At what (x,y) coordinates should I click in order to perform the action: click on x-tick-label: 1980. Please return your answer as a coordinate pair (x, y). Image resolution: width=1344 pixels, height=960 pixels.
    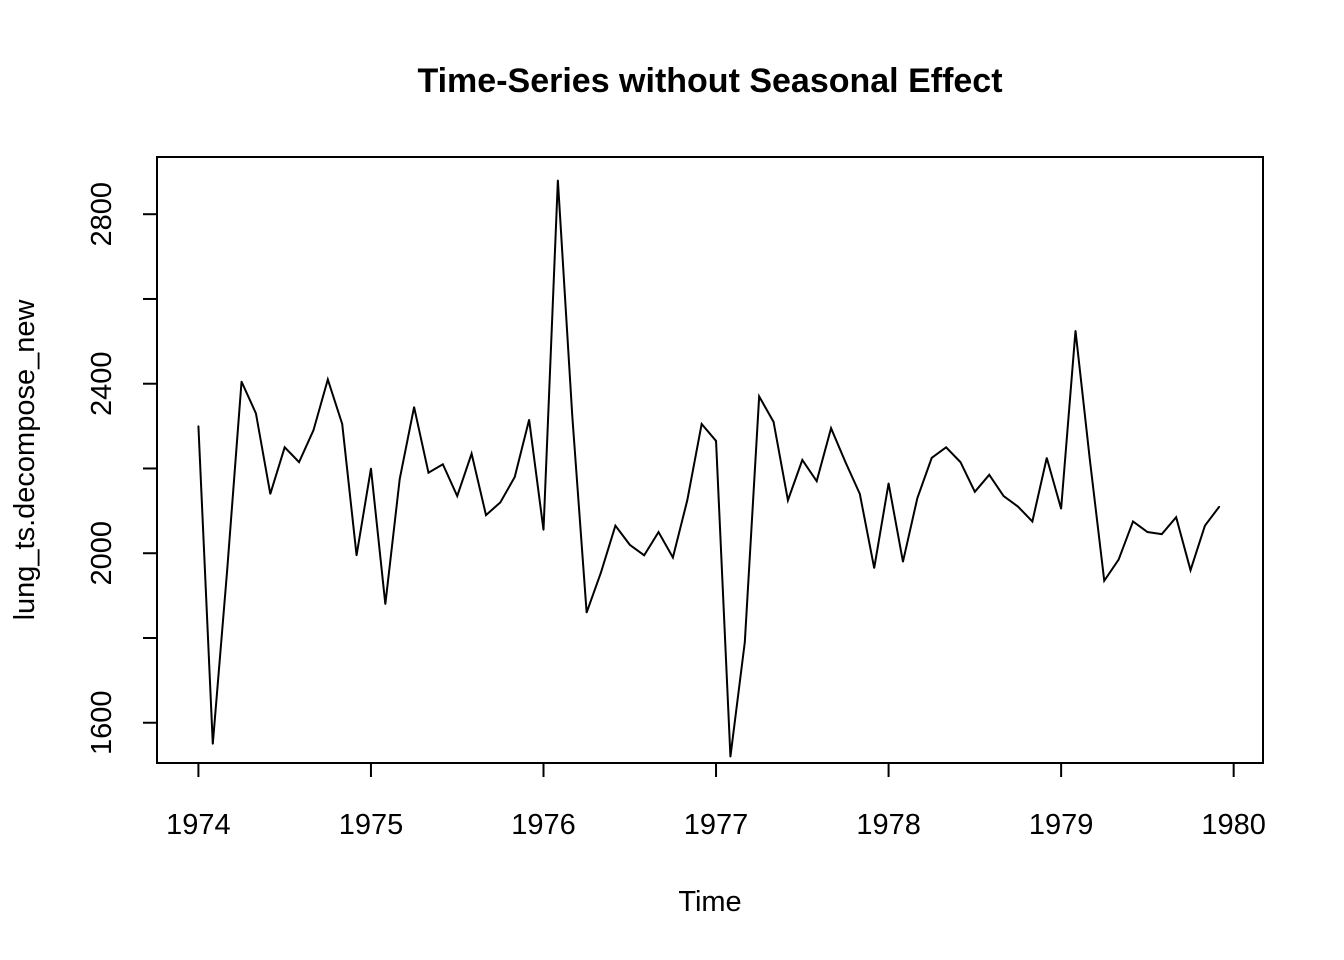
    Looking at the image, I should click on (1233, 825).